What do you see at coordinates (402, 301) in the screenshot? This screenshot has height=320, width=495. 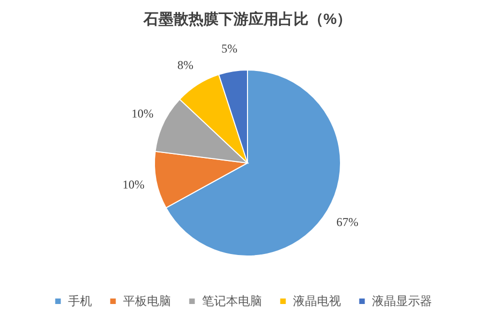 I see `legend-label: 液晶显示器` at bounding box center [402, 301].